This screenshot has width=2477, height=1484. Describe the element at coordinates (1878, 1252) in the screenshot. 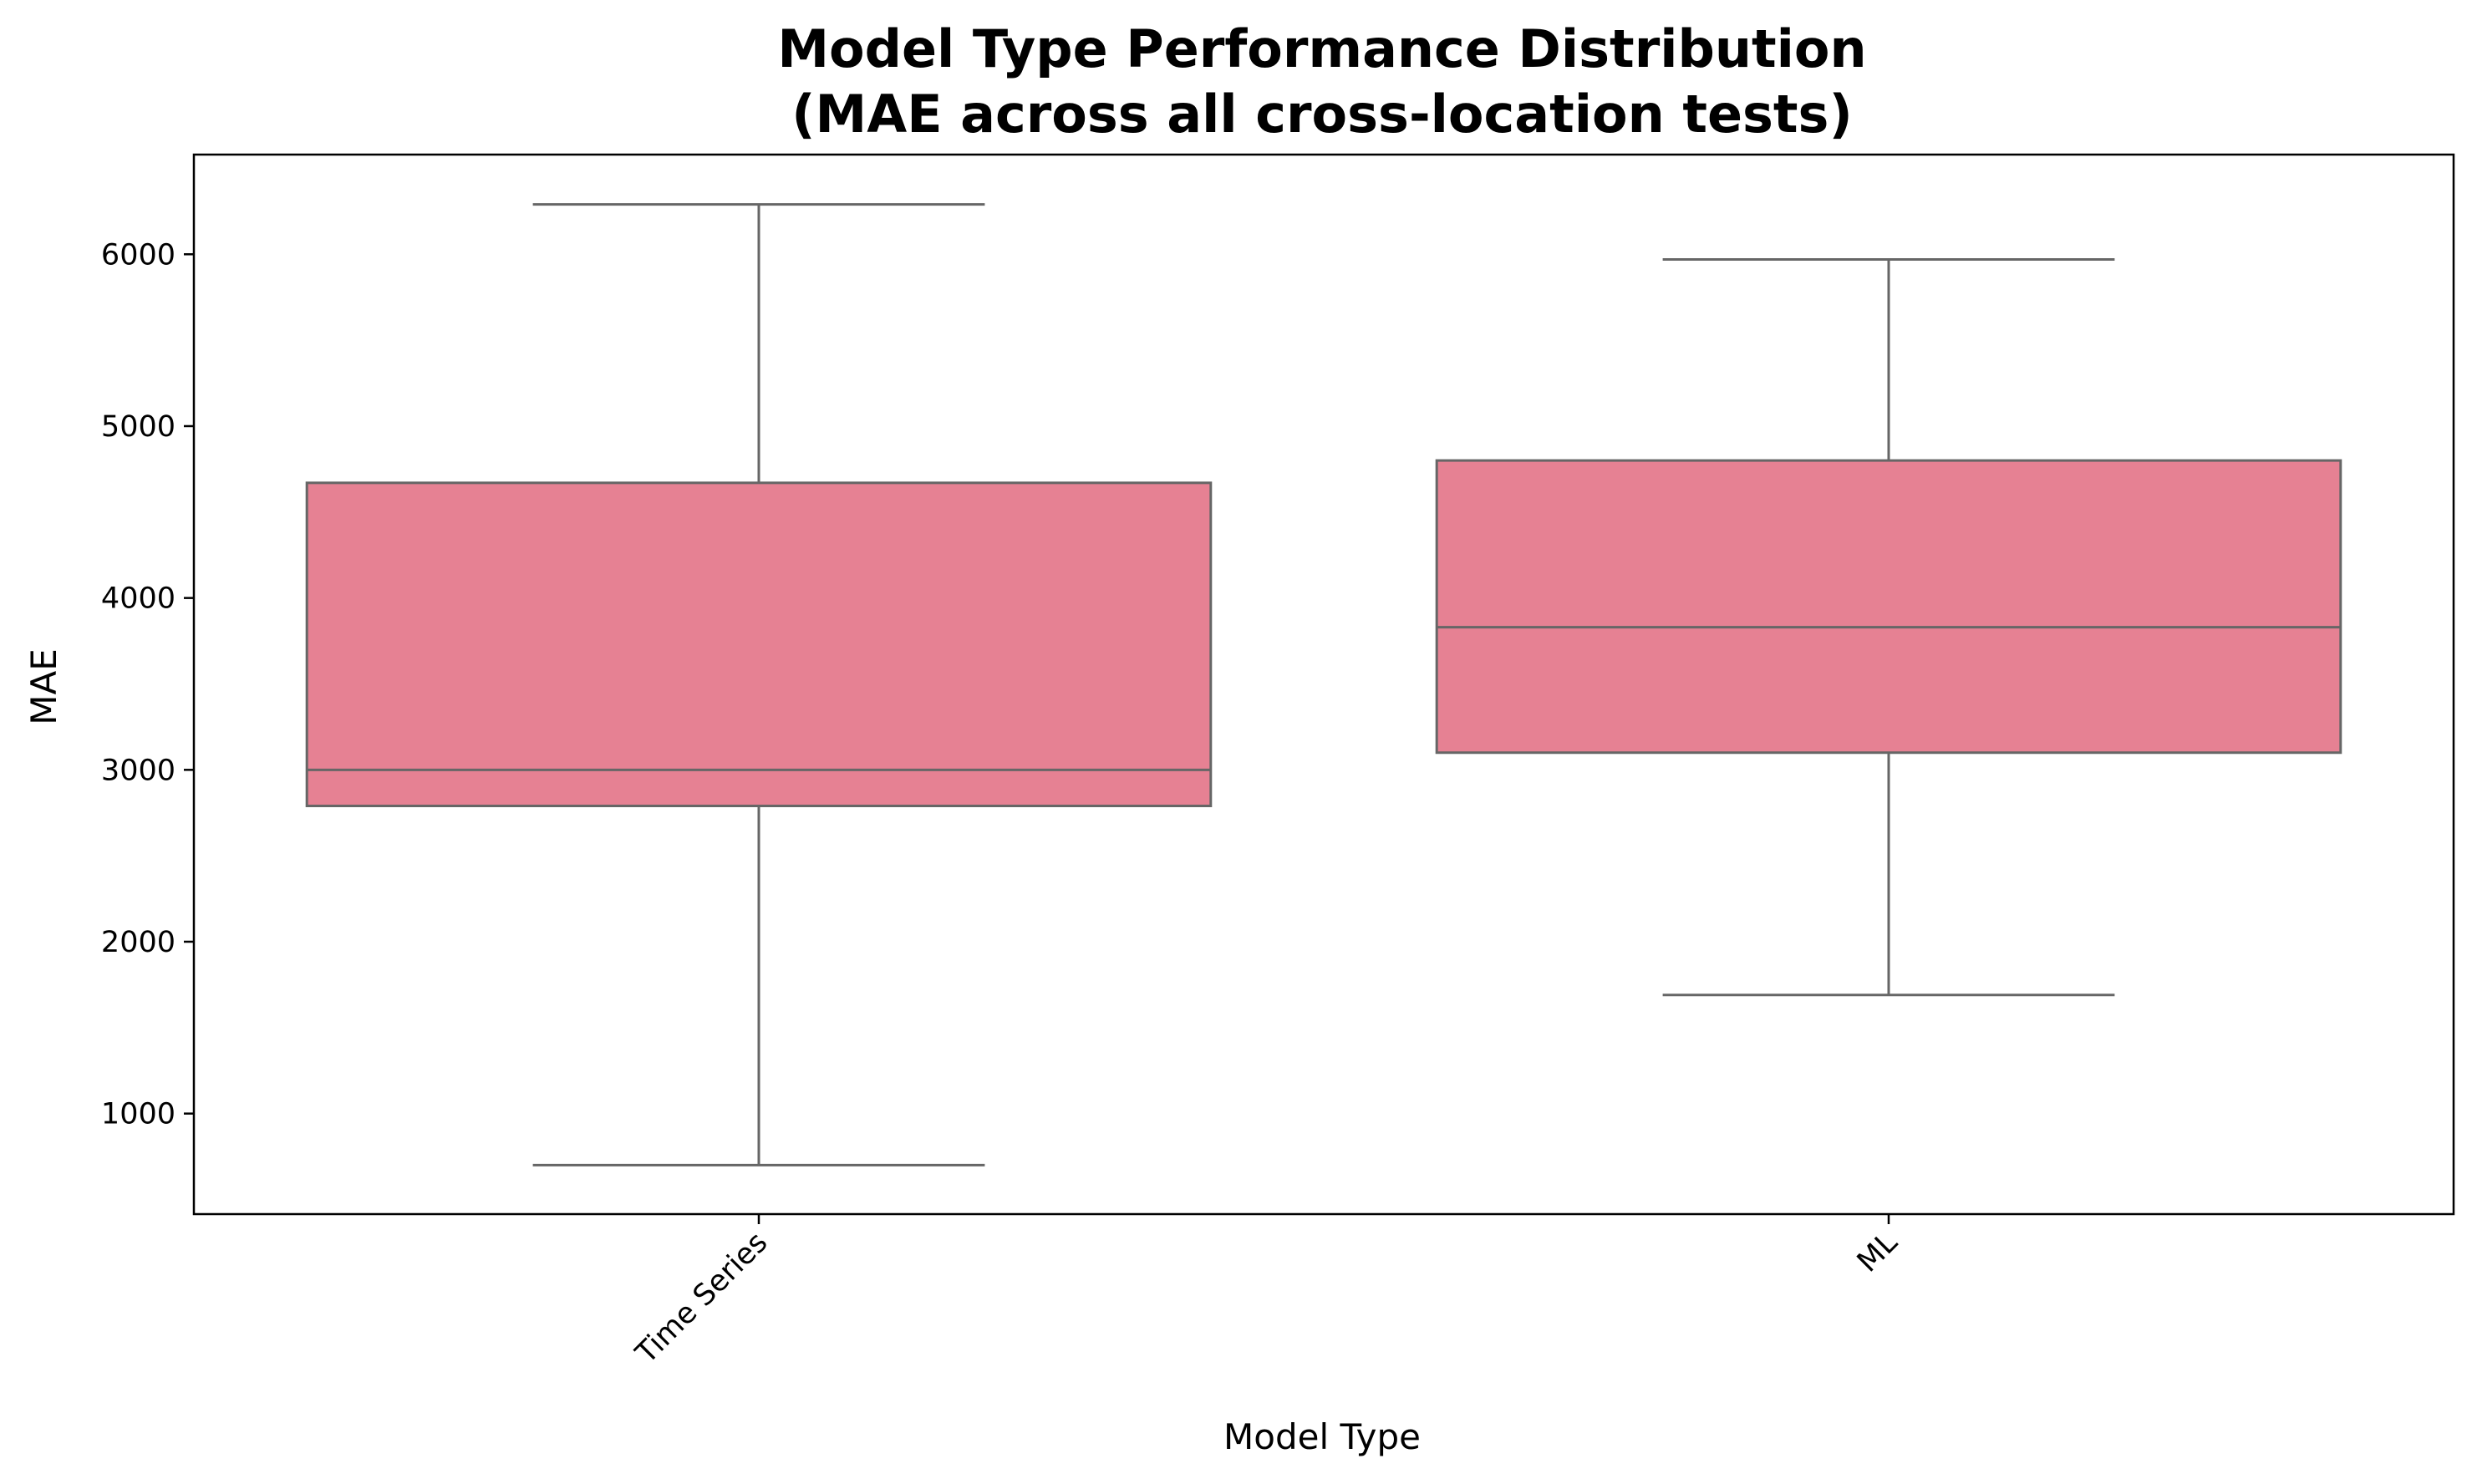

I see `x-tick-label: ML` at that location.